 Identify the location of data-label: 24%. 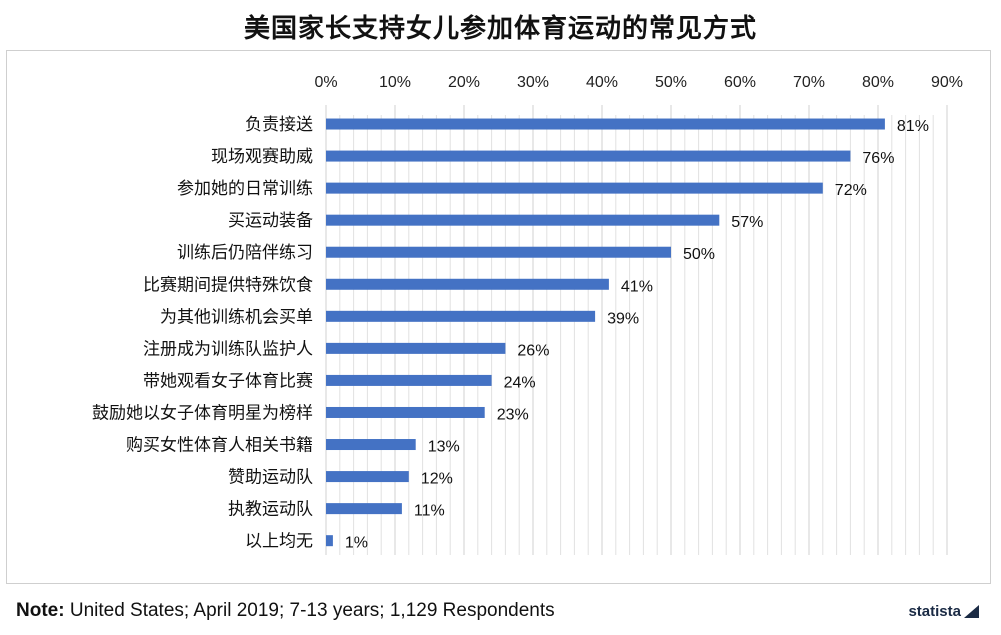
(520, 382).